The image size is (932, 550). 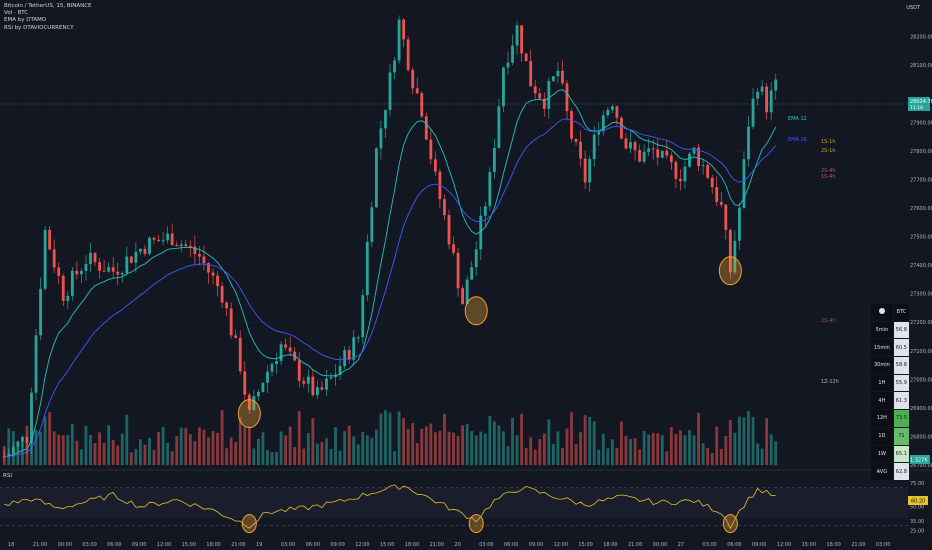 I want to click on price-tick-label: 27600.00, so click(x=921, y=209).